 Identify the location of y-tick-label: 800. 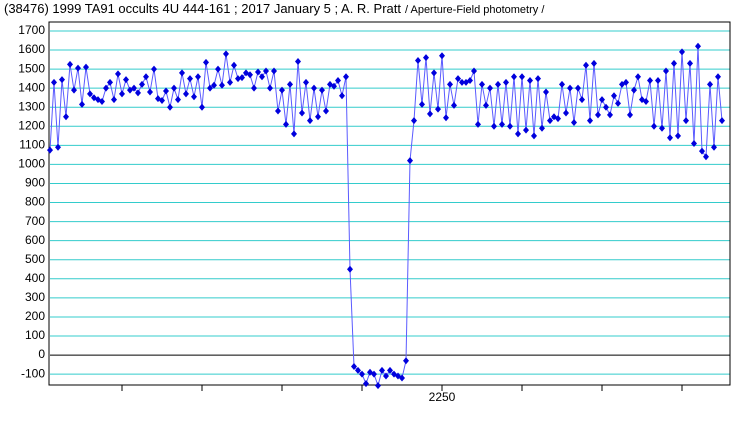
(35, 202).